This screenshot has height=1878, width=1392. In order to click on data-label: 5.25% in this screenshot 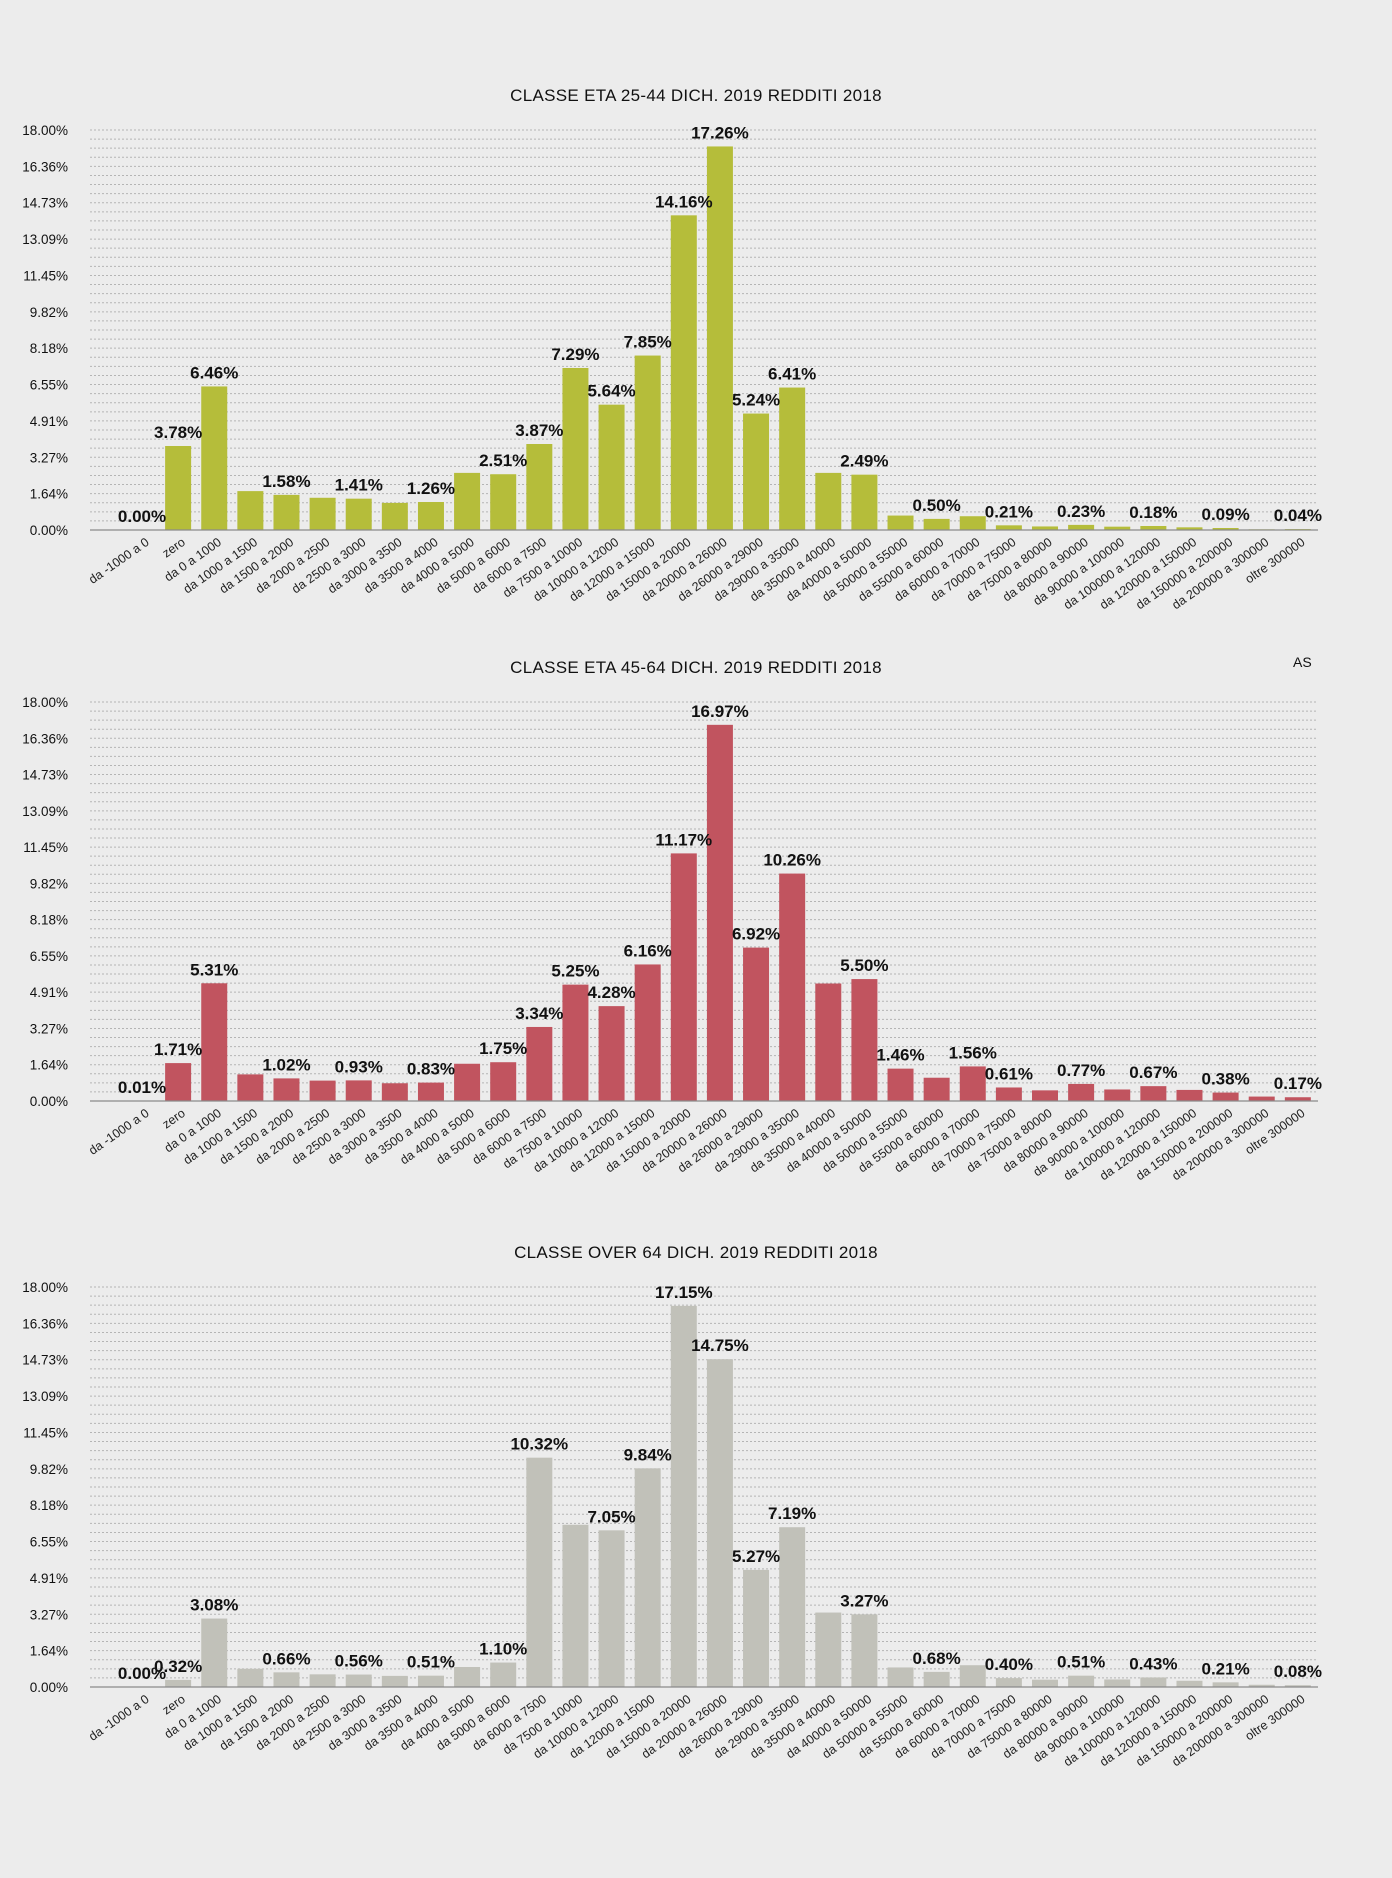, I will do `click(575, 971)`.